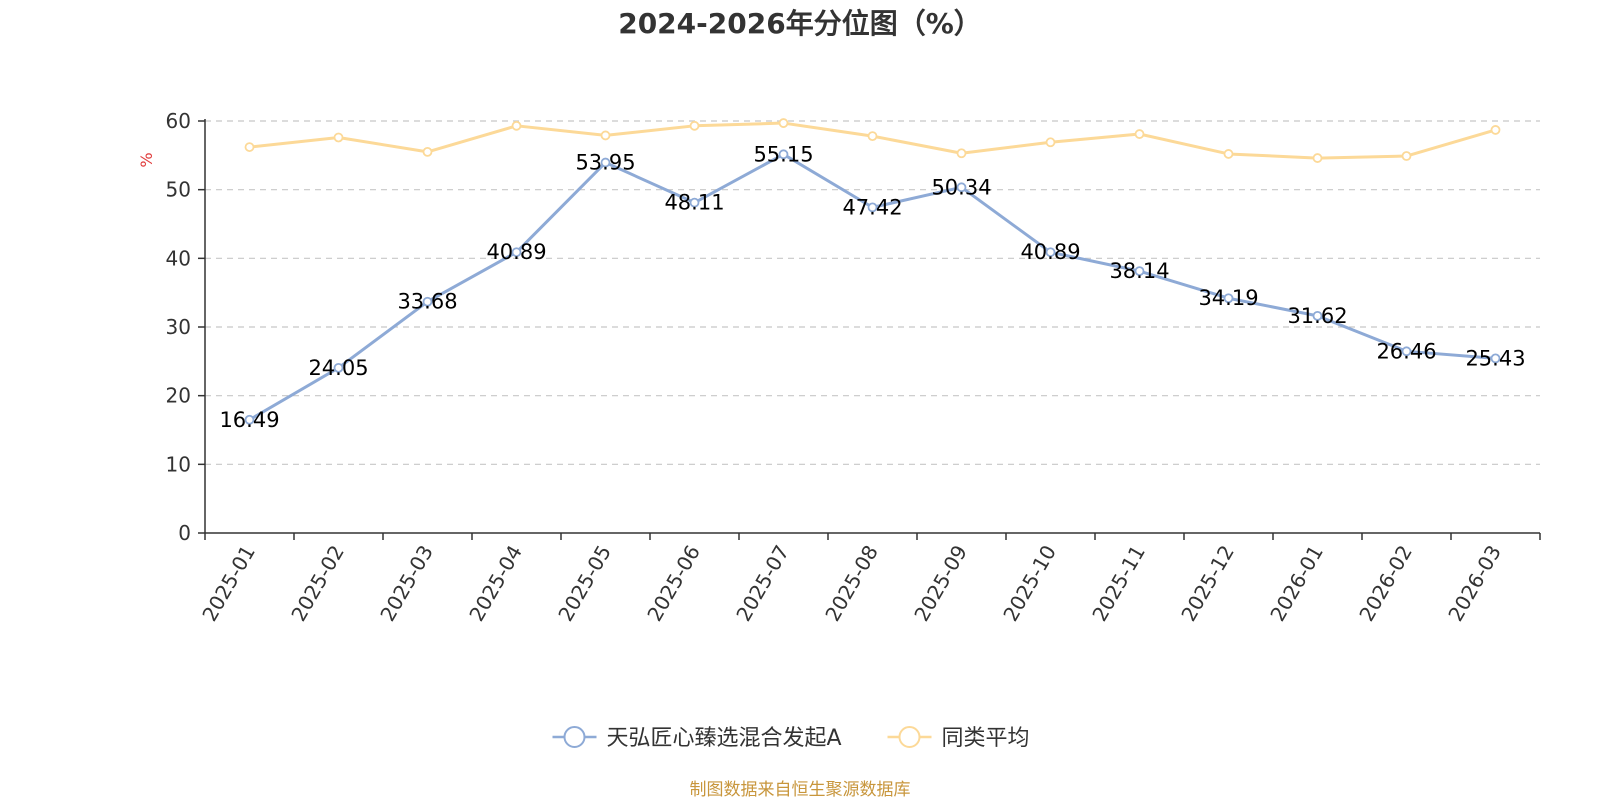  Describe the element at coordinates (317, 583) in the screenshot. I see `x-tick-label: 2025-02` at that location.